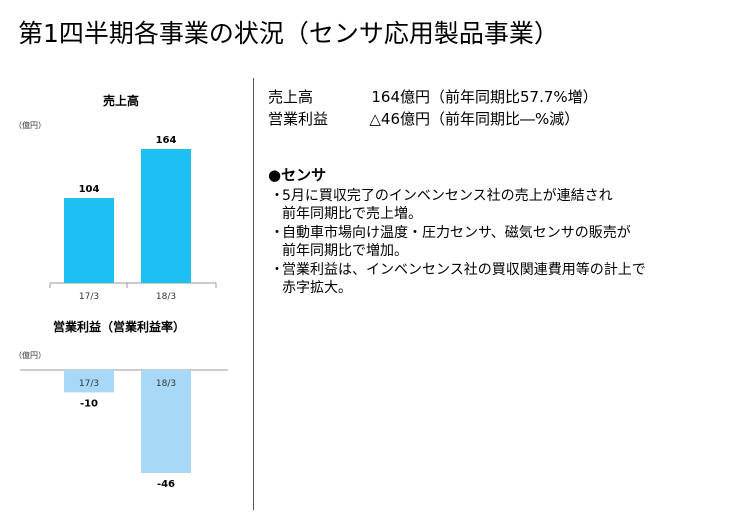 Image resolution: width=750 pixels, height=514 pixels. I want to click on profit-tick-label: 17/3, so click(89, 384).